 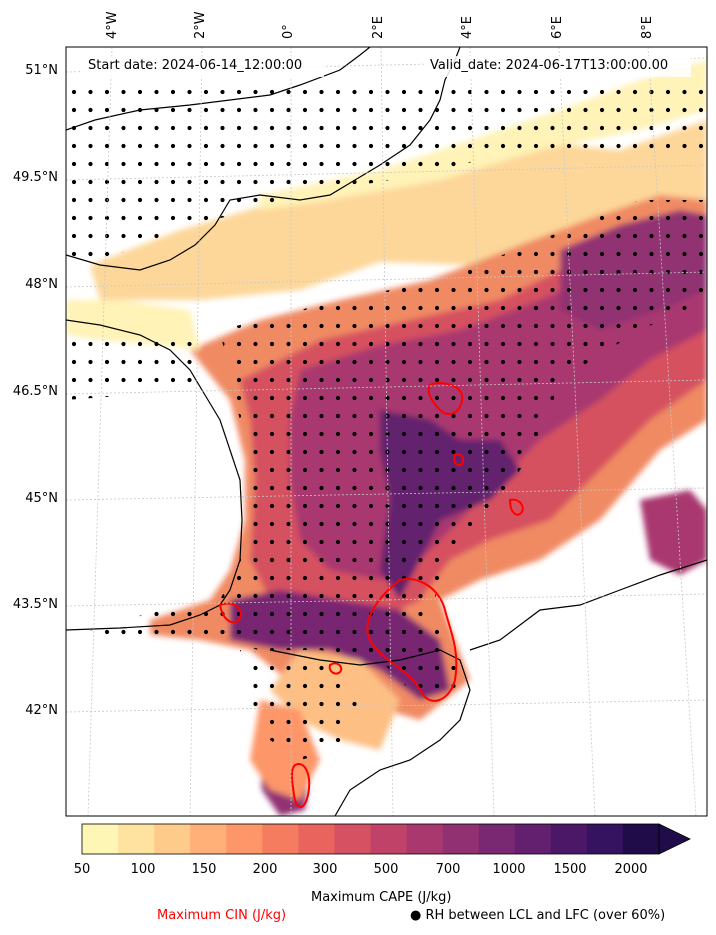 What do you see at coordinates (112, 25) in the screenshot?
I see `lon-label: 4°W` at bounding box center [112, 25].